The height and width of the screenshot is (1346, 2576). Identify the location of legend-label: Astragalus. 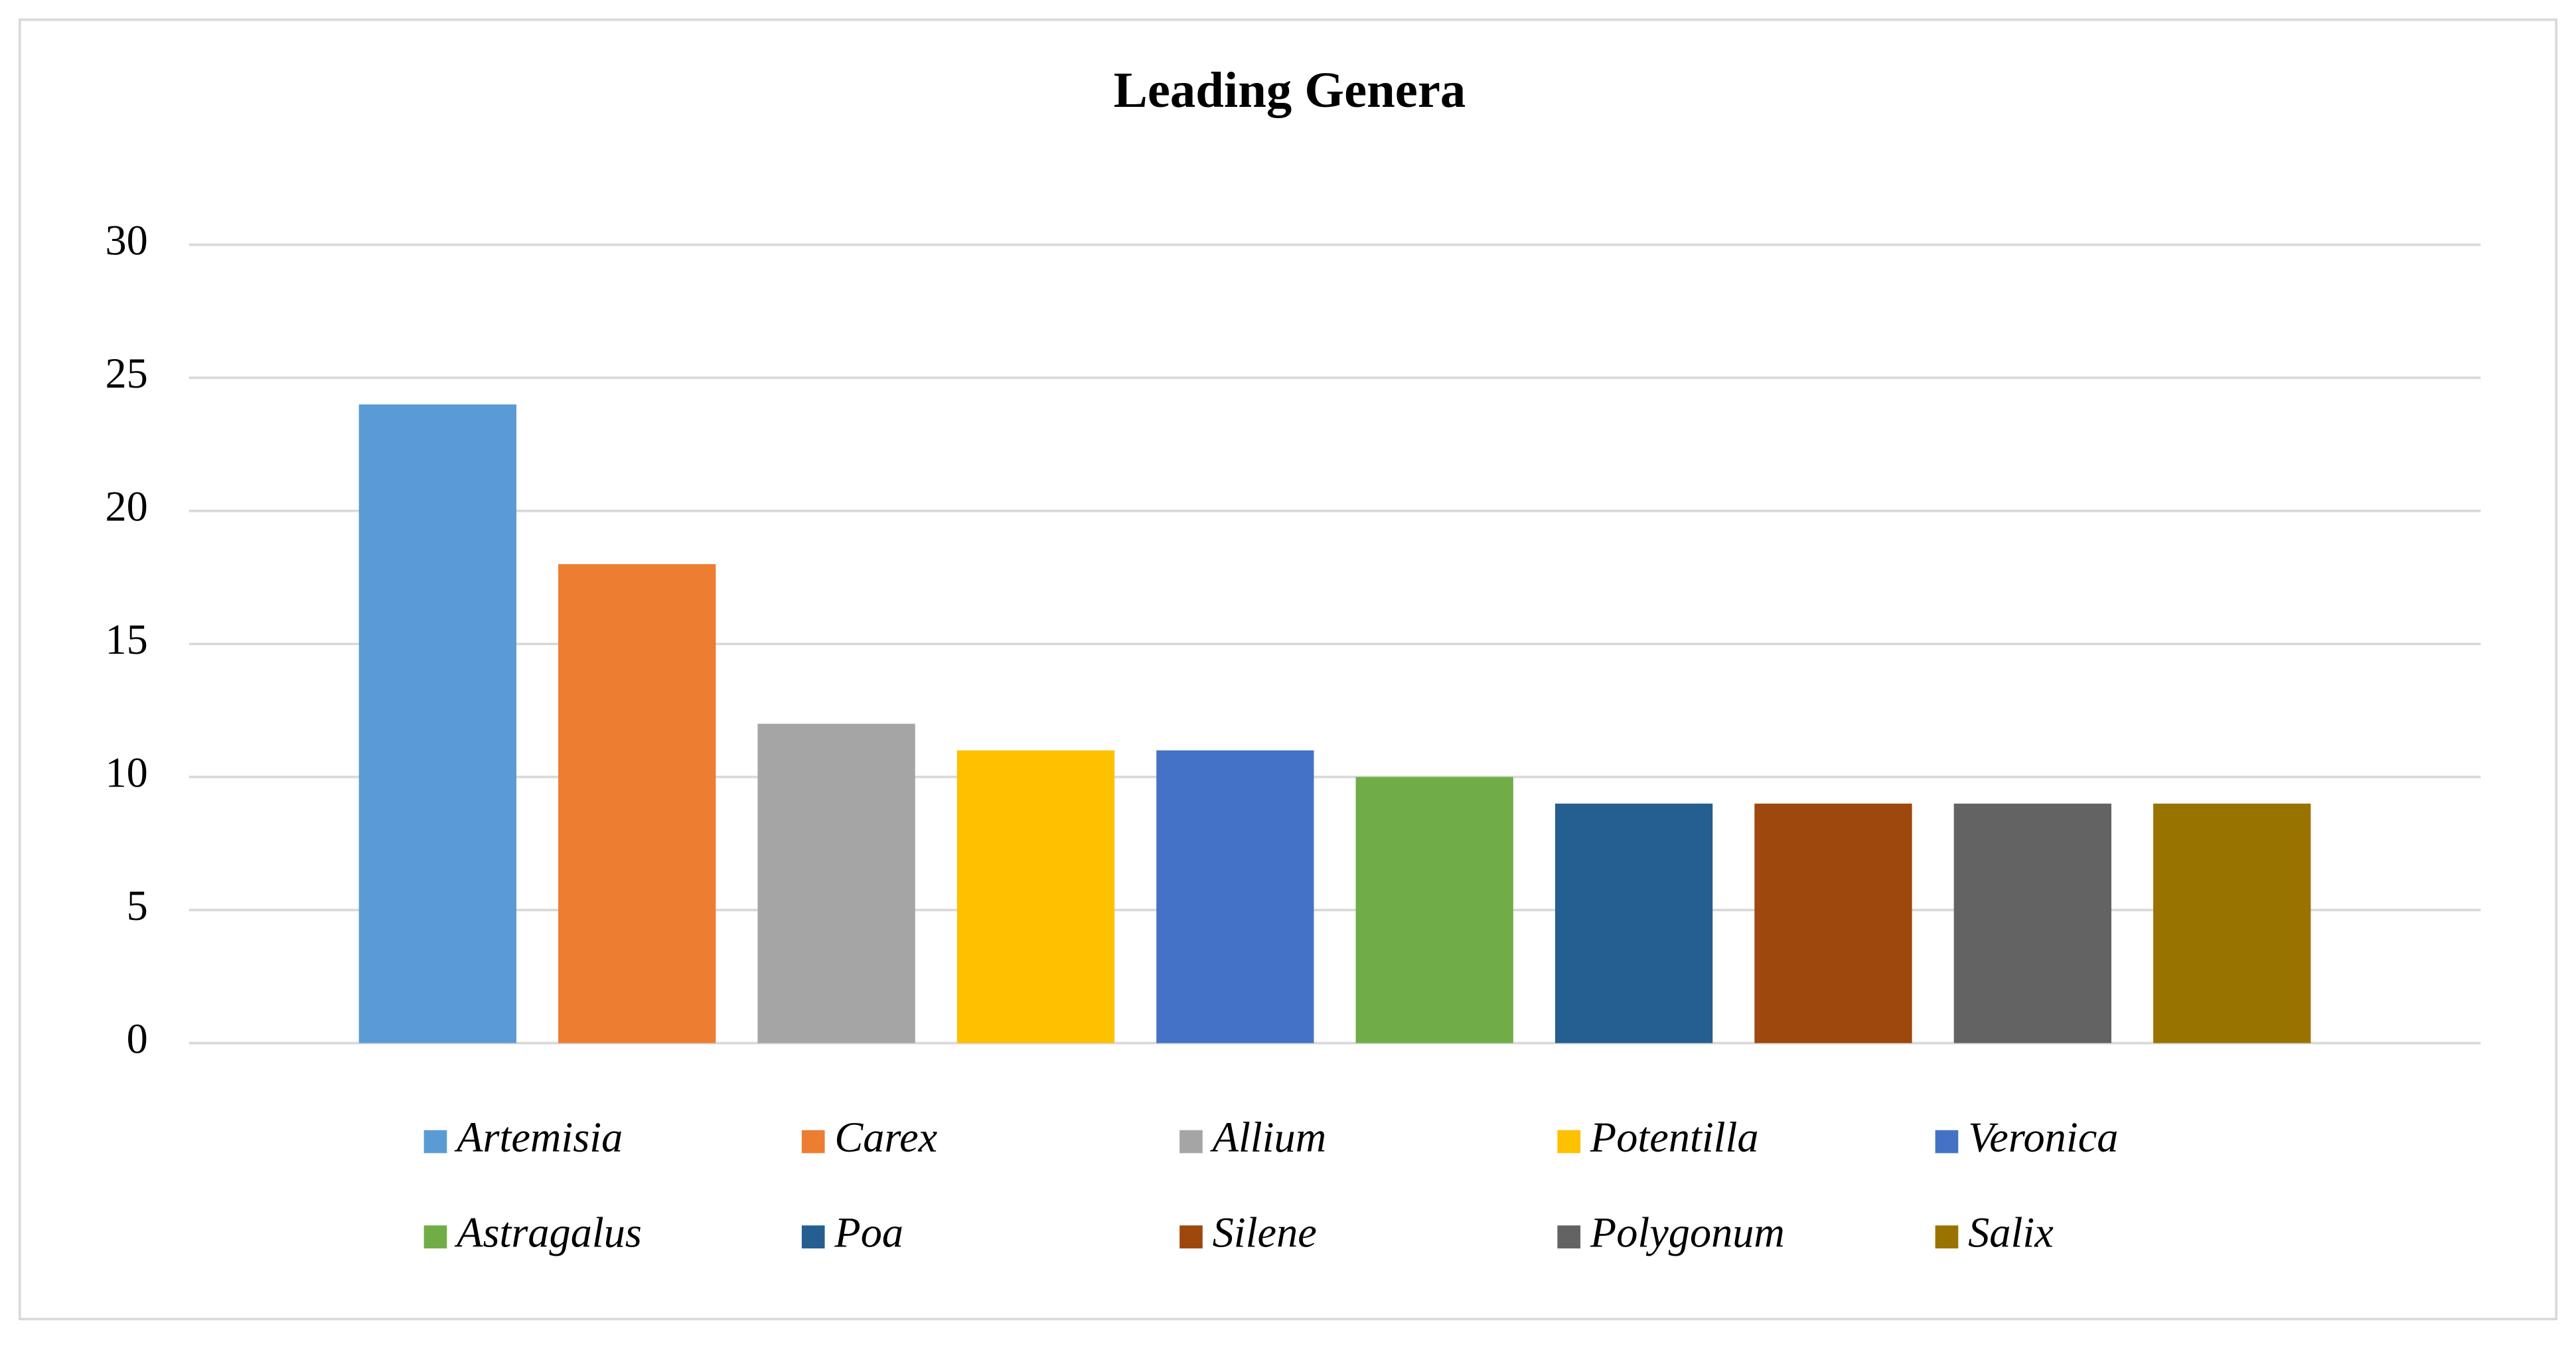
(548, 1232).